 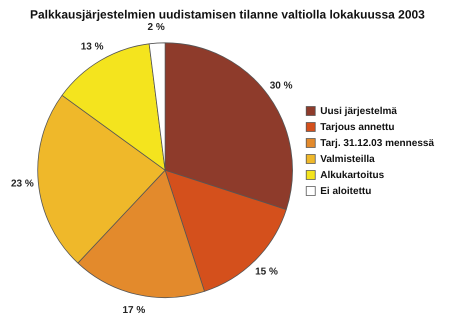 What do you see at coordinates (357, 127) in the screenshot?
I see `legend-label: Tarjous annettu` at bounding box center [357, 127].